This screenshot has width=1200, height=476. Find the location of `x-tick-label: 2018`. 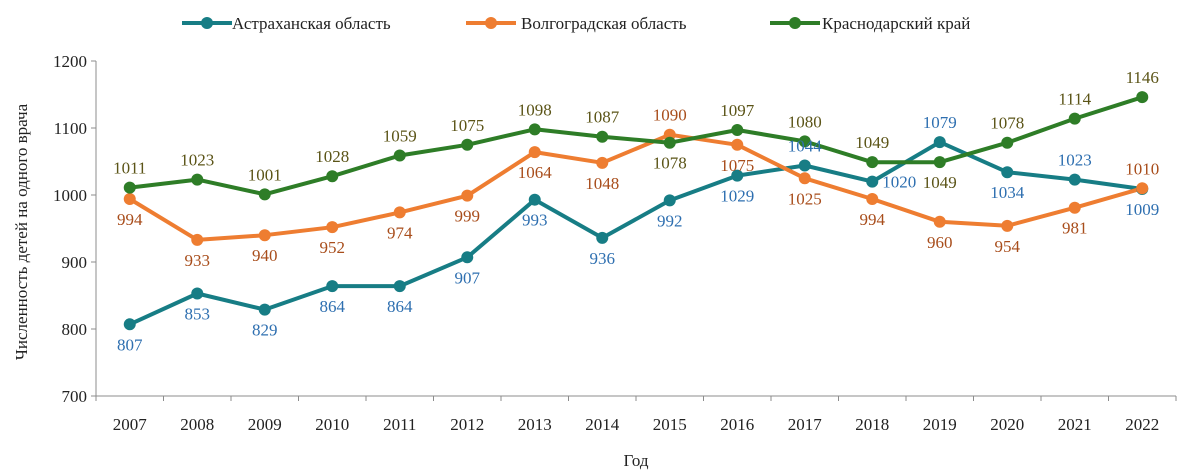

x-tick-label: 2018 is located at coordinates (872, 424).